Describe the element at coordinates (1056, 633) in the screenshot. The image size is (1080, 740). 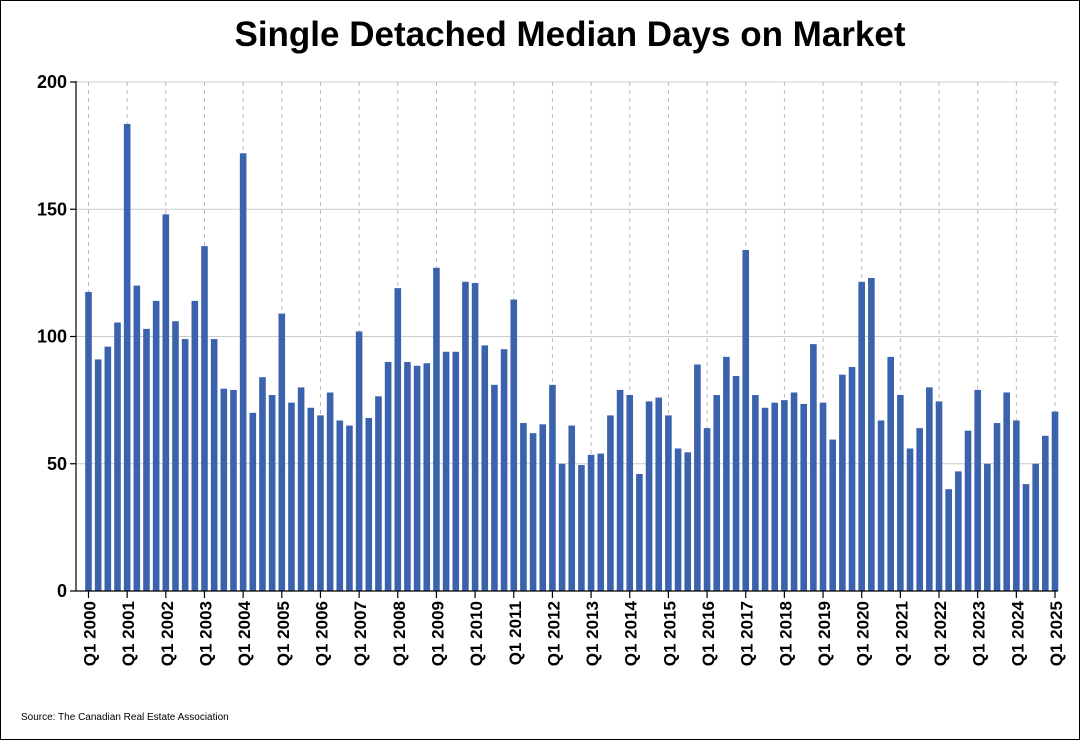
I see `x-tick-label: Q1 2025` at that location.